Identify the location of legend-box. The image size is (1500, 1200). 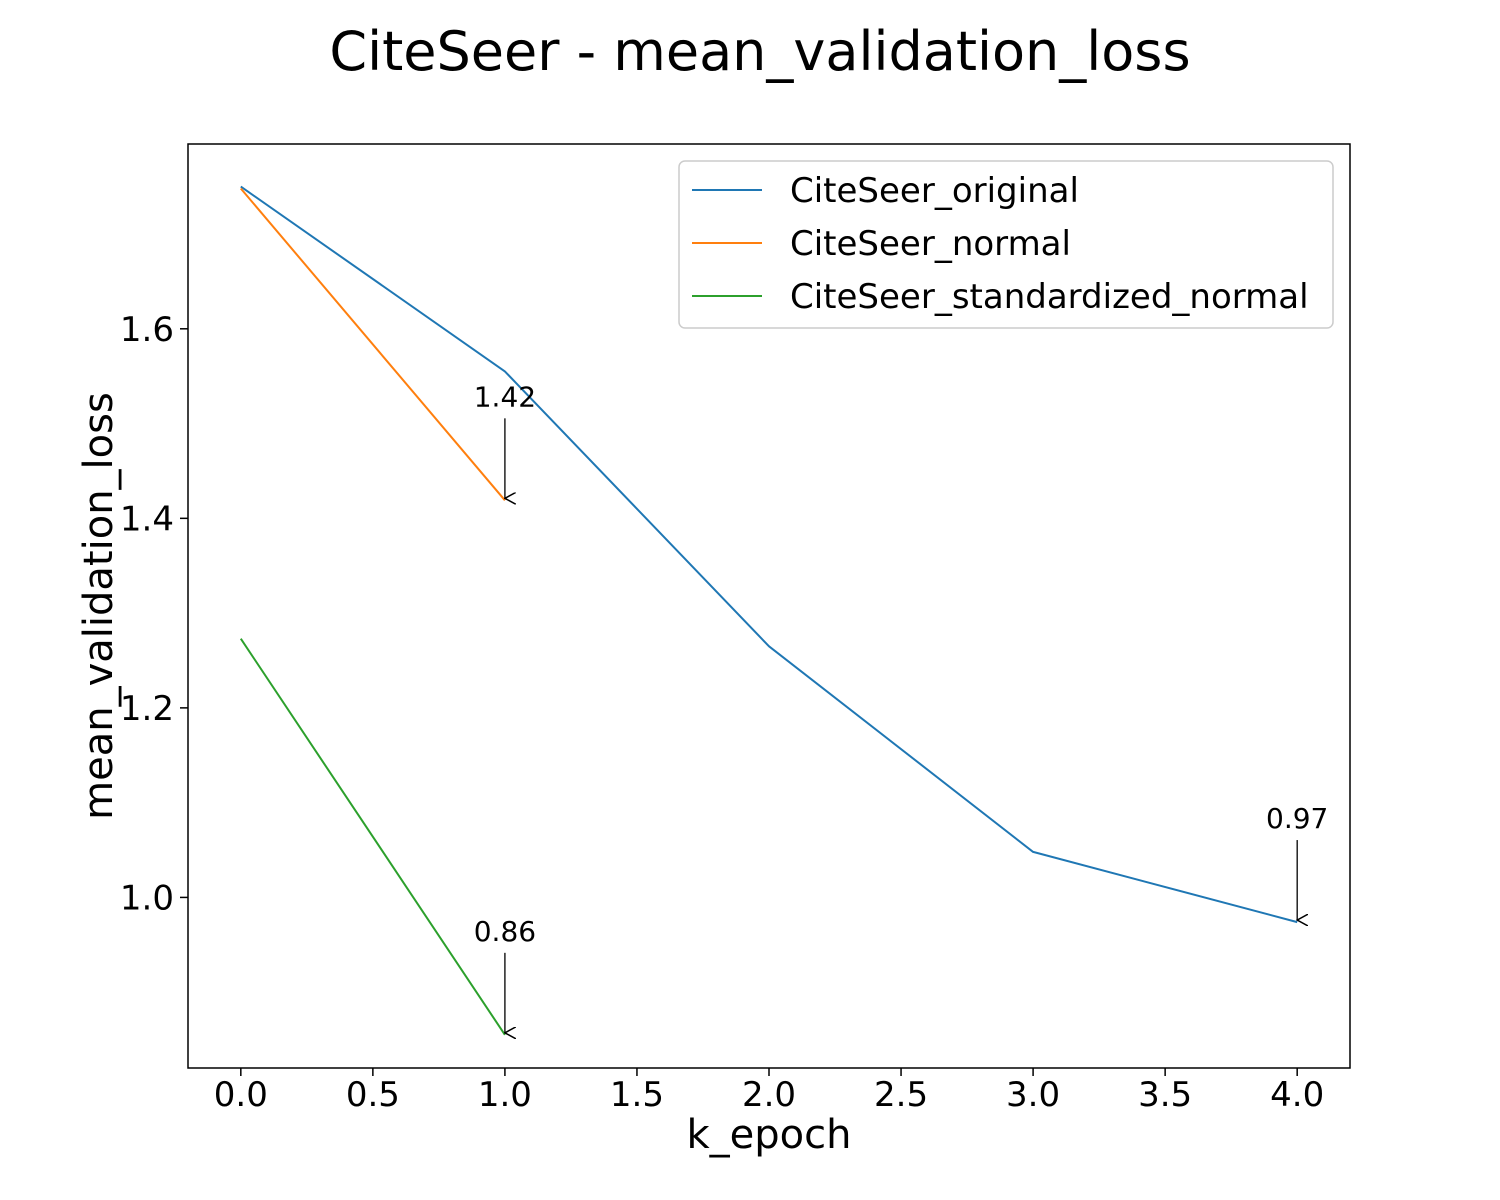
(1006, 244).